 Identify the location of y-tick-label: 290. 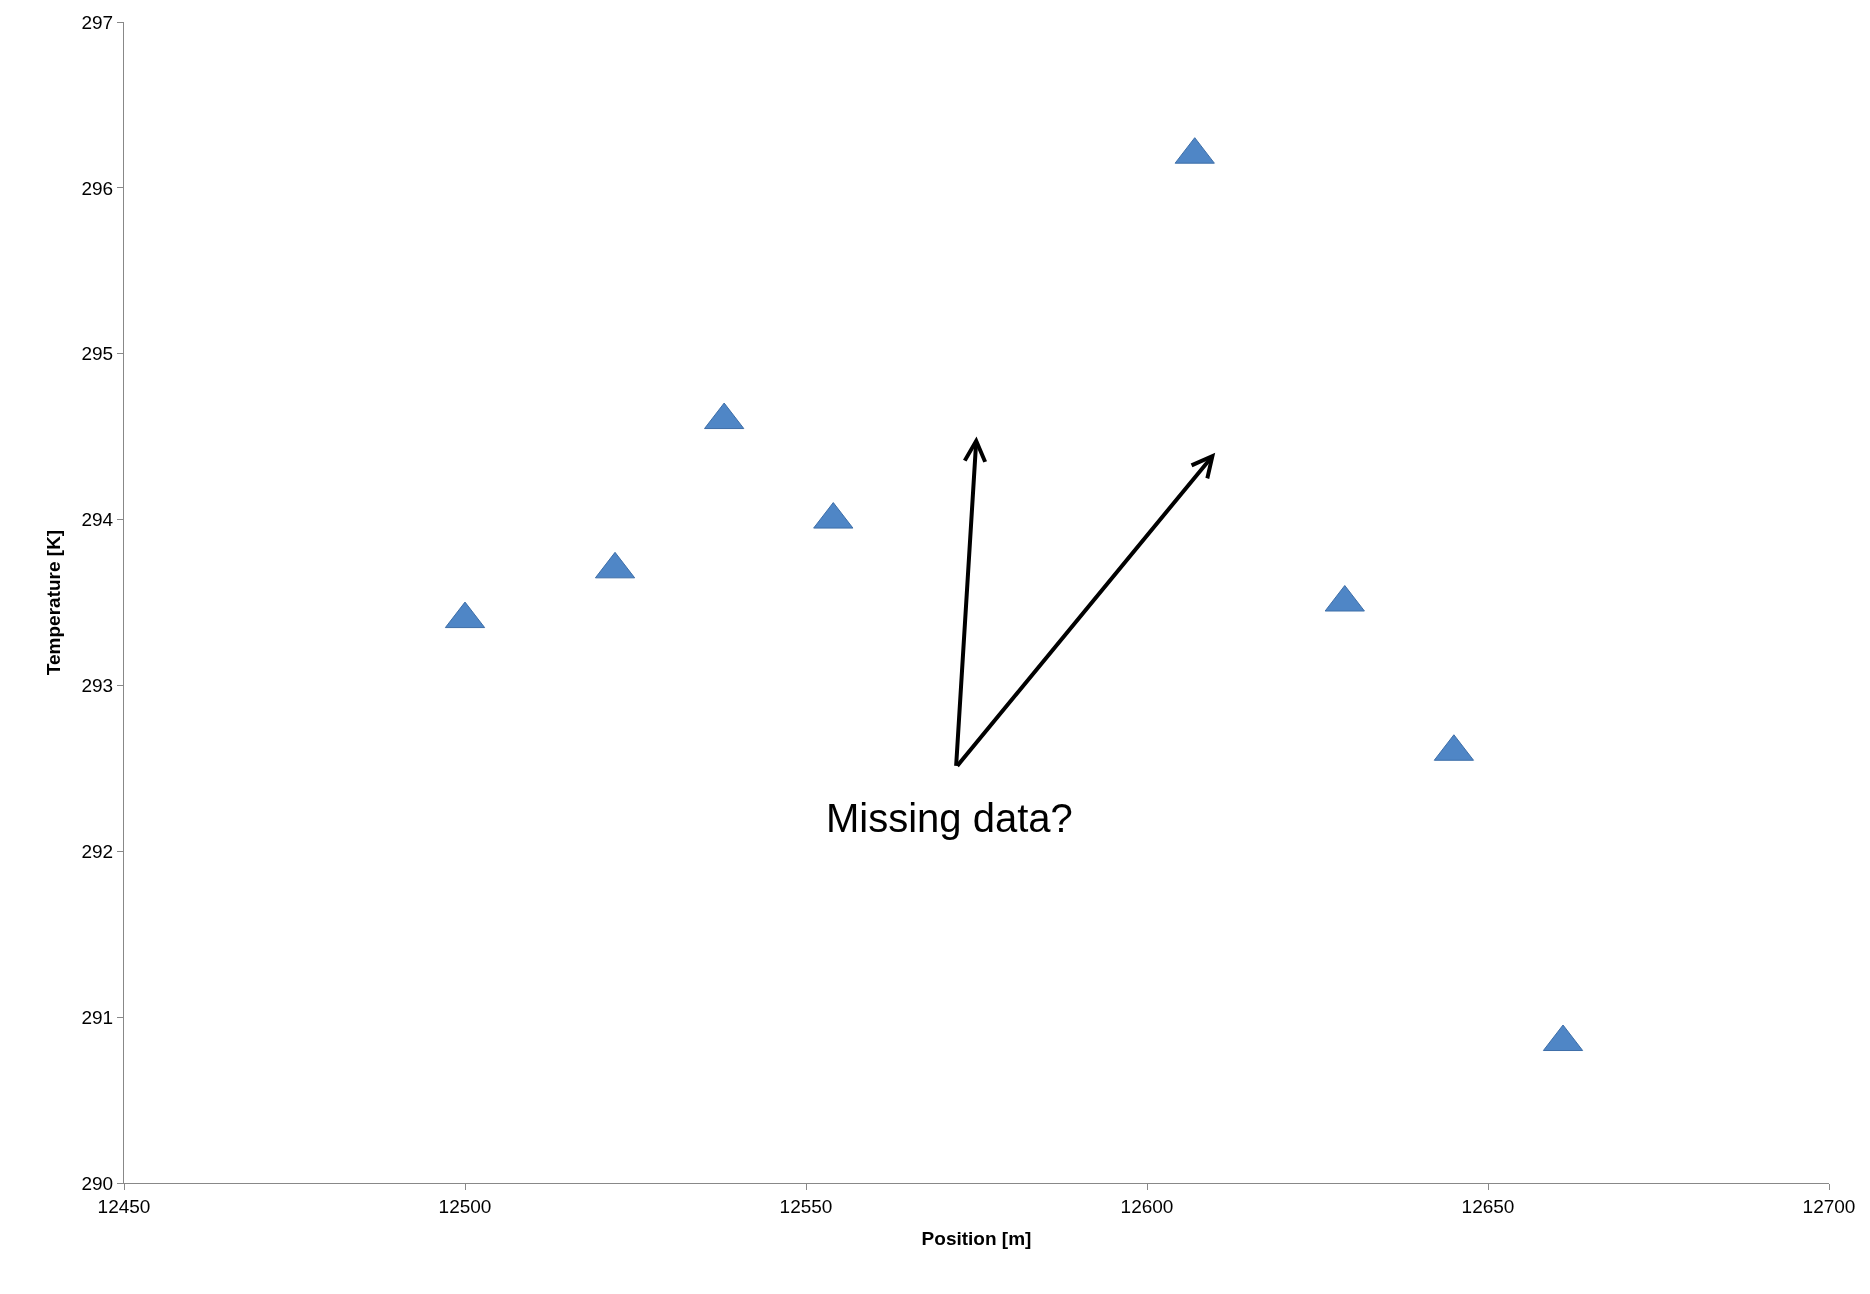
(97, 1183).